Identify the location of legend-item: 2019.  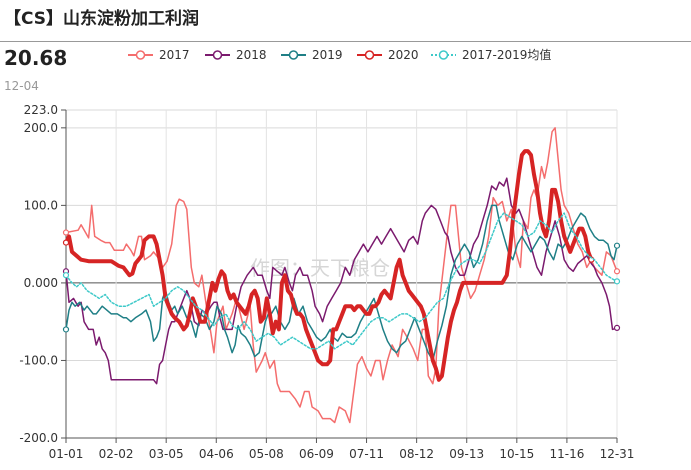
(312, 55).